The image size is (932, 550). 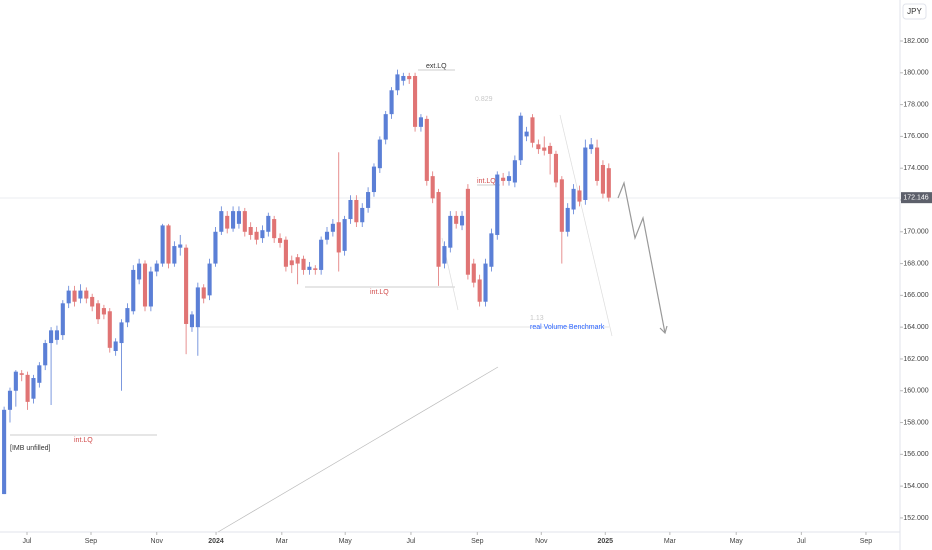 I want to click on y-tick-label: 174.000, so click(x=915, y=168).